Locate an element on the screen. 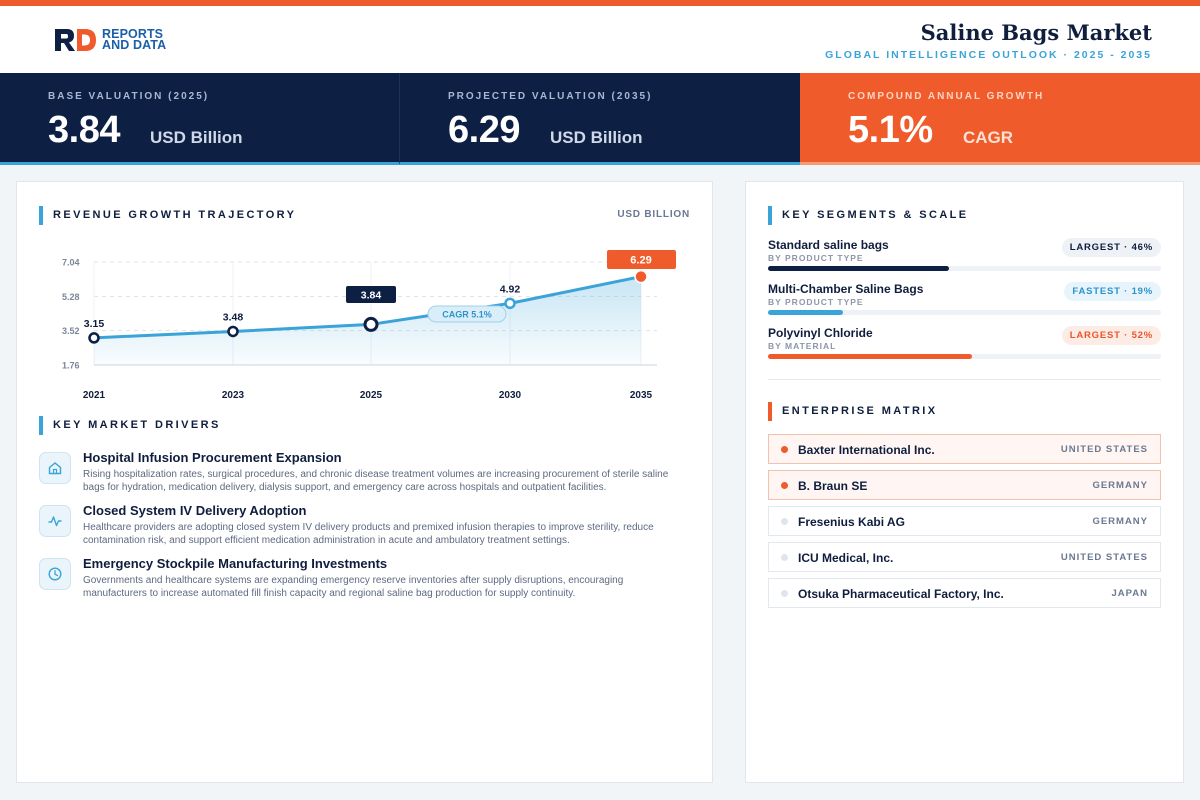 This screenshot has height=800, width=1200. end-value-box is located at coordinates (641, 259).